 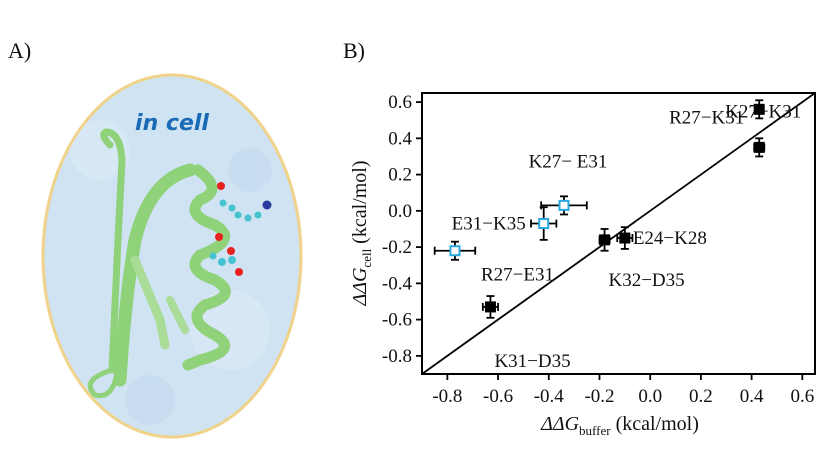 What do you see at coordinates (802, 396) in the screenshot?
I see `x-tick-label: 0.6` at bounding box center [802, 396].